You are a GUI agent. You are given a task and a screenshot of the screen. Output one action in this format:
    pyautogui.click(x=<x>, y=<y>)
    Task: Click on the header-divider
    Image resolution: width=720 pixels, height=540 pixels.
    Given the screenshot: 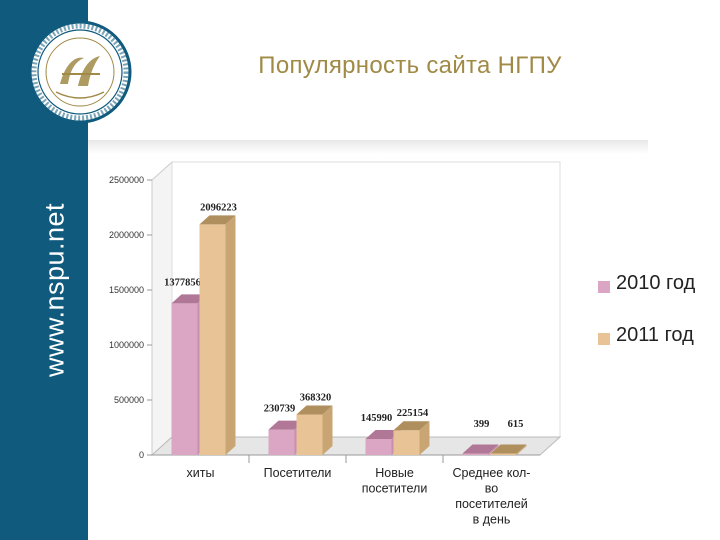 What is the action you would take?
    pyautogui.click(x=368, y=147)
    